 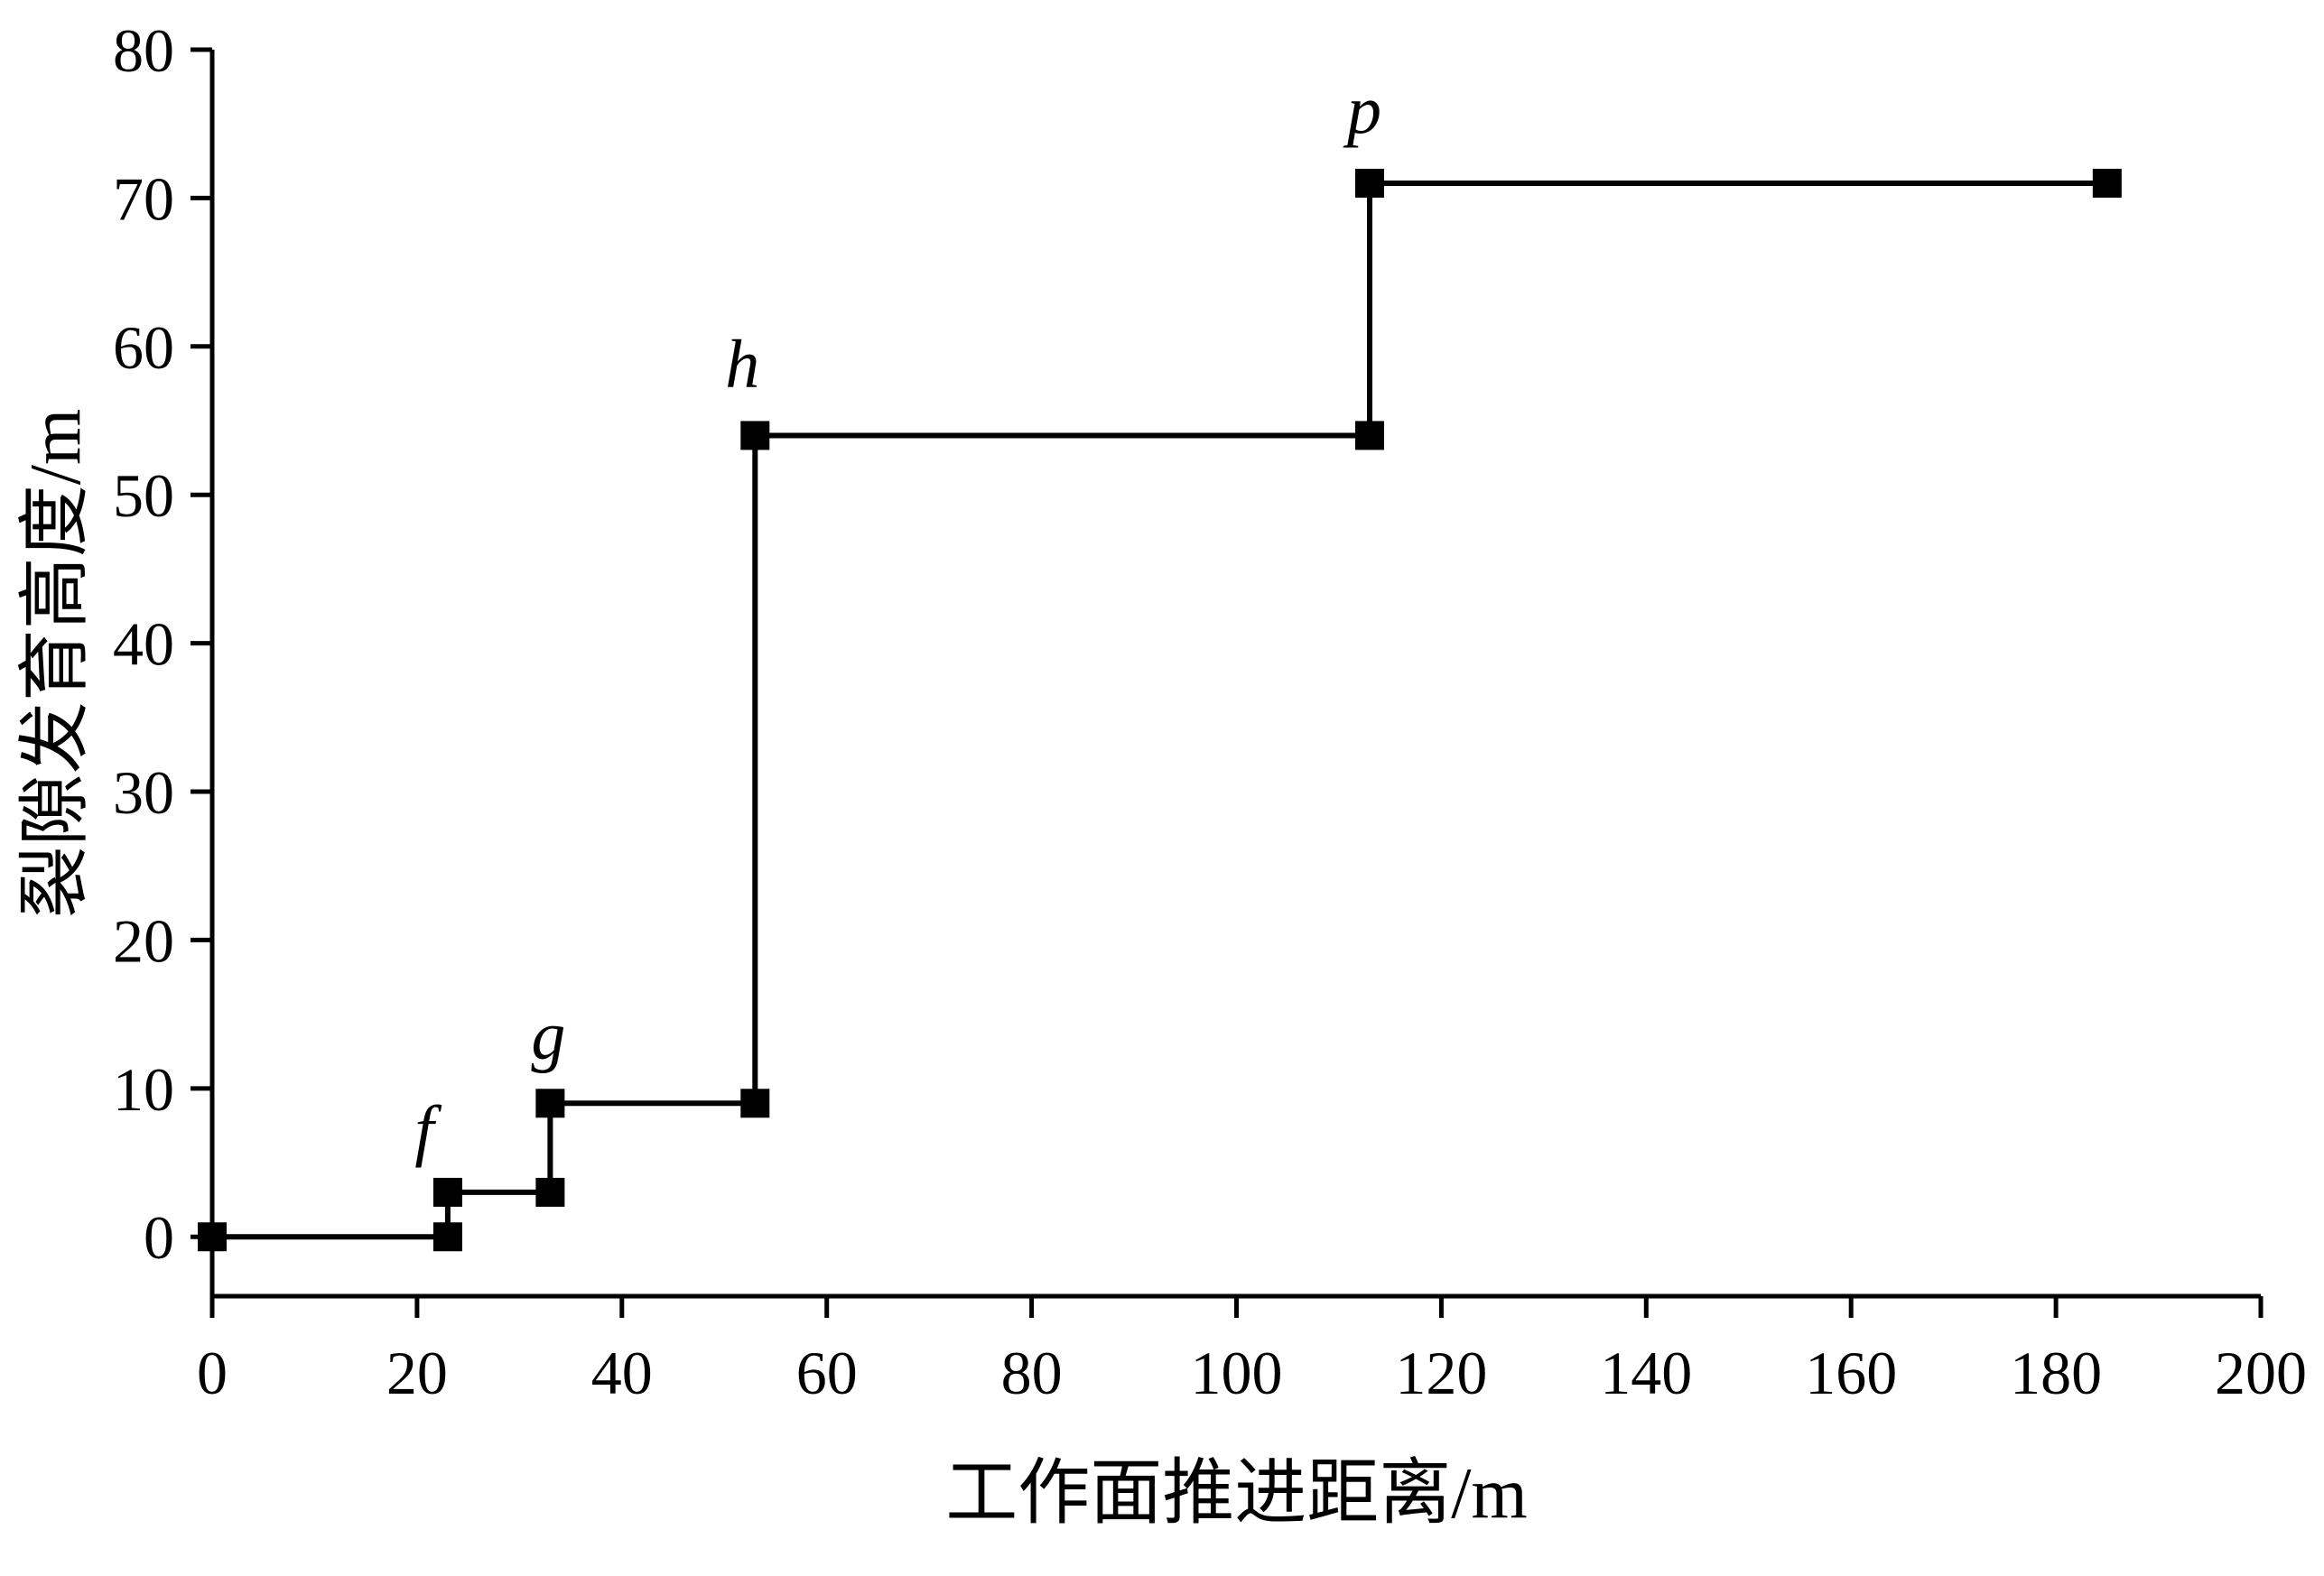 What do you see at coordinates (1441, 1373) in the screenshot?
I see `x-tick-label: 120` at bounding box center [1441, 1373].